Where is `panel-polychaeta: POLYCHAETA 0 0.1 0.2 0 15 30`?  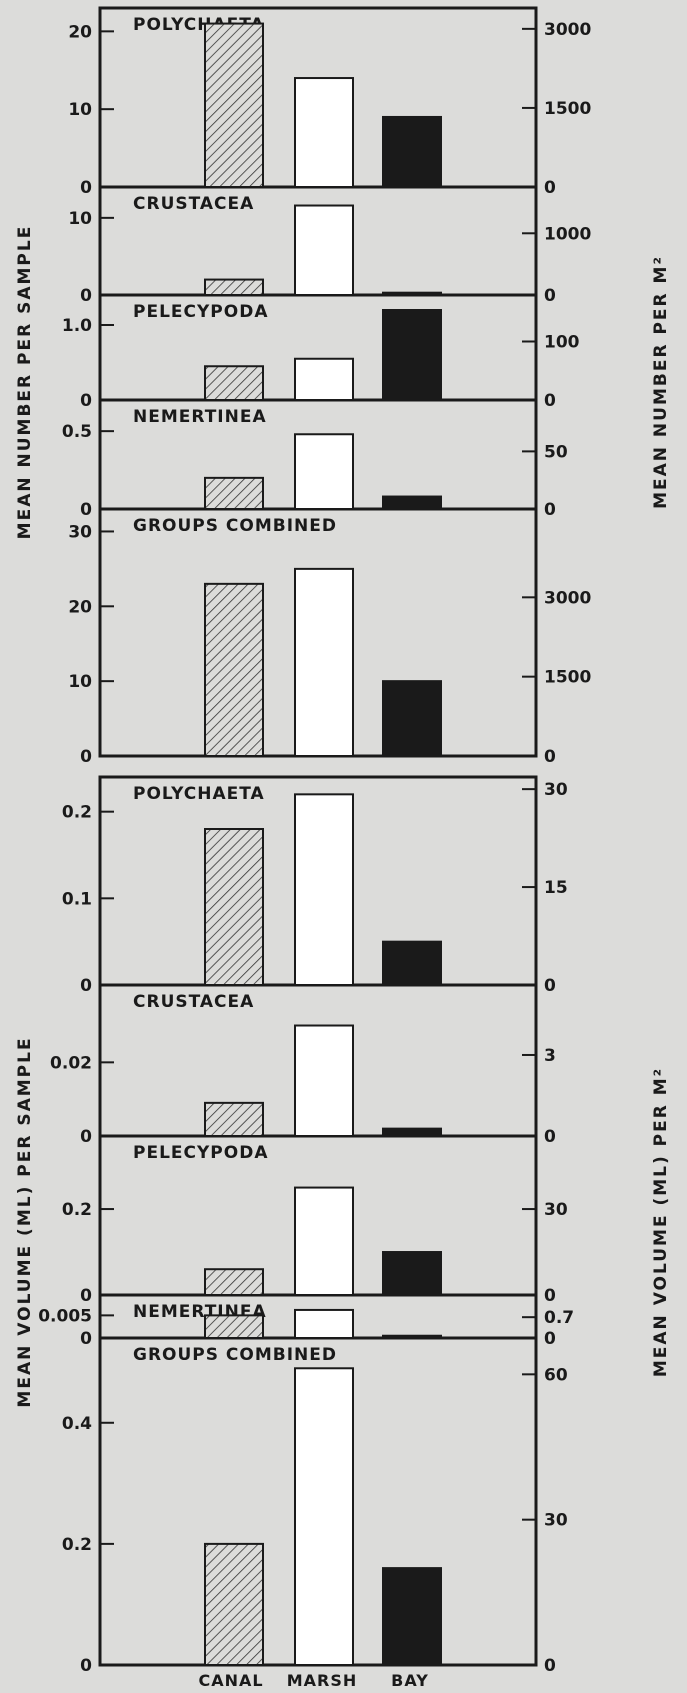 panel-polychaeta: POLYCHAETA 0 0.1 0.2 0 15 30 is located at coordinates (315, 888).